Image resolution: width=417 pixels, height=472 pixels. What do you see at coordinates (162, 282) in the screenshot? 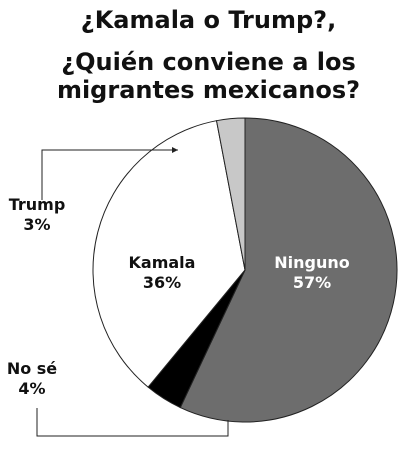
I see `slice-value-kamala: 36%` at bounding box center [162, 282].